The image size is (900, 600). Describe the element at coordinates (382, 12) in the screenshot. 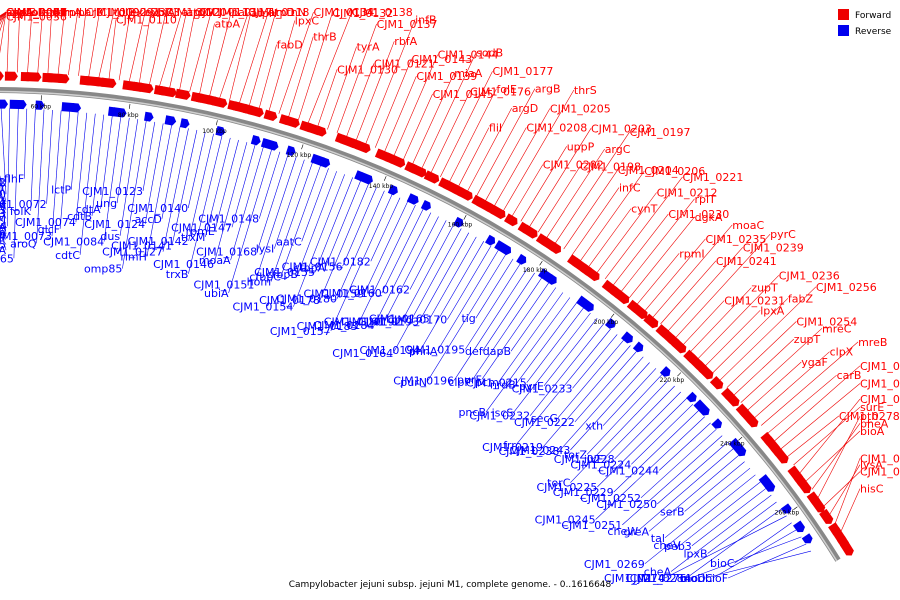

I see `forward-gene-label: CJM1_0138` at that location.